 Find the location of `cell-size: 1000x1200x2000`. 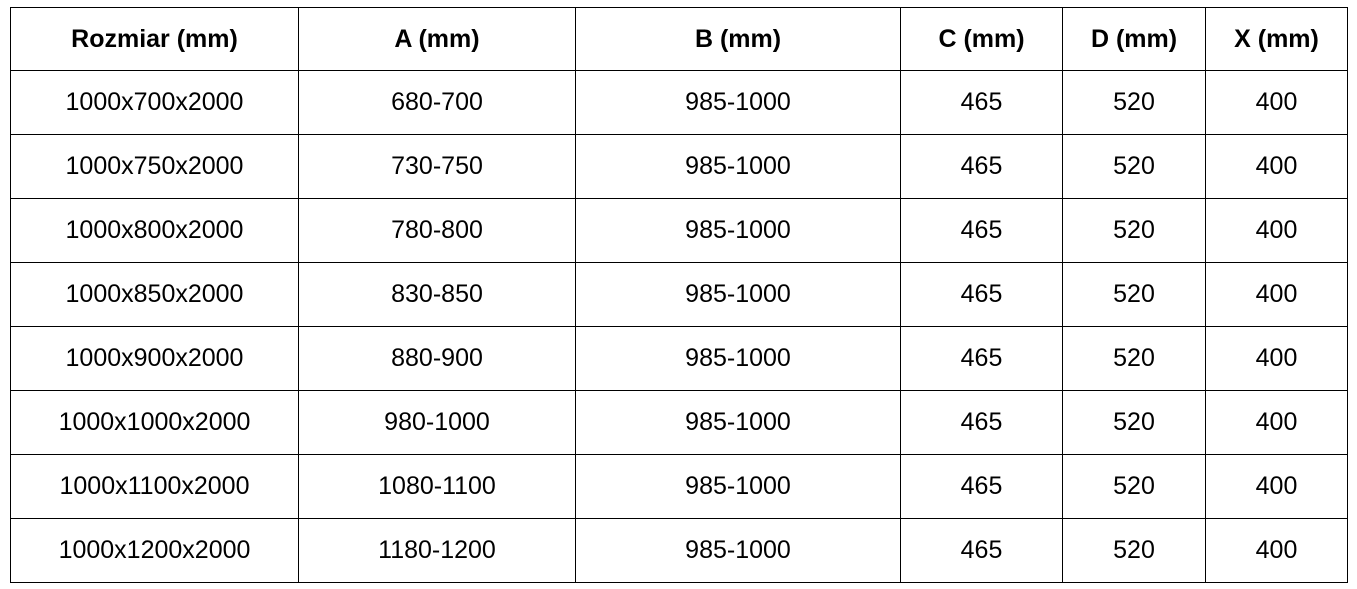

cell-size: 1000x1200x2000 is located at coordinates (154, 550).